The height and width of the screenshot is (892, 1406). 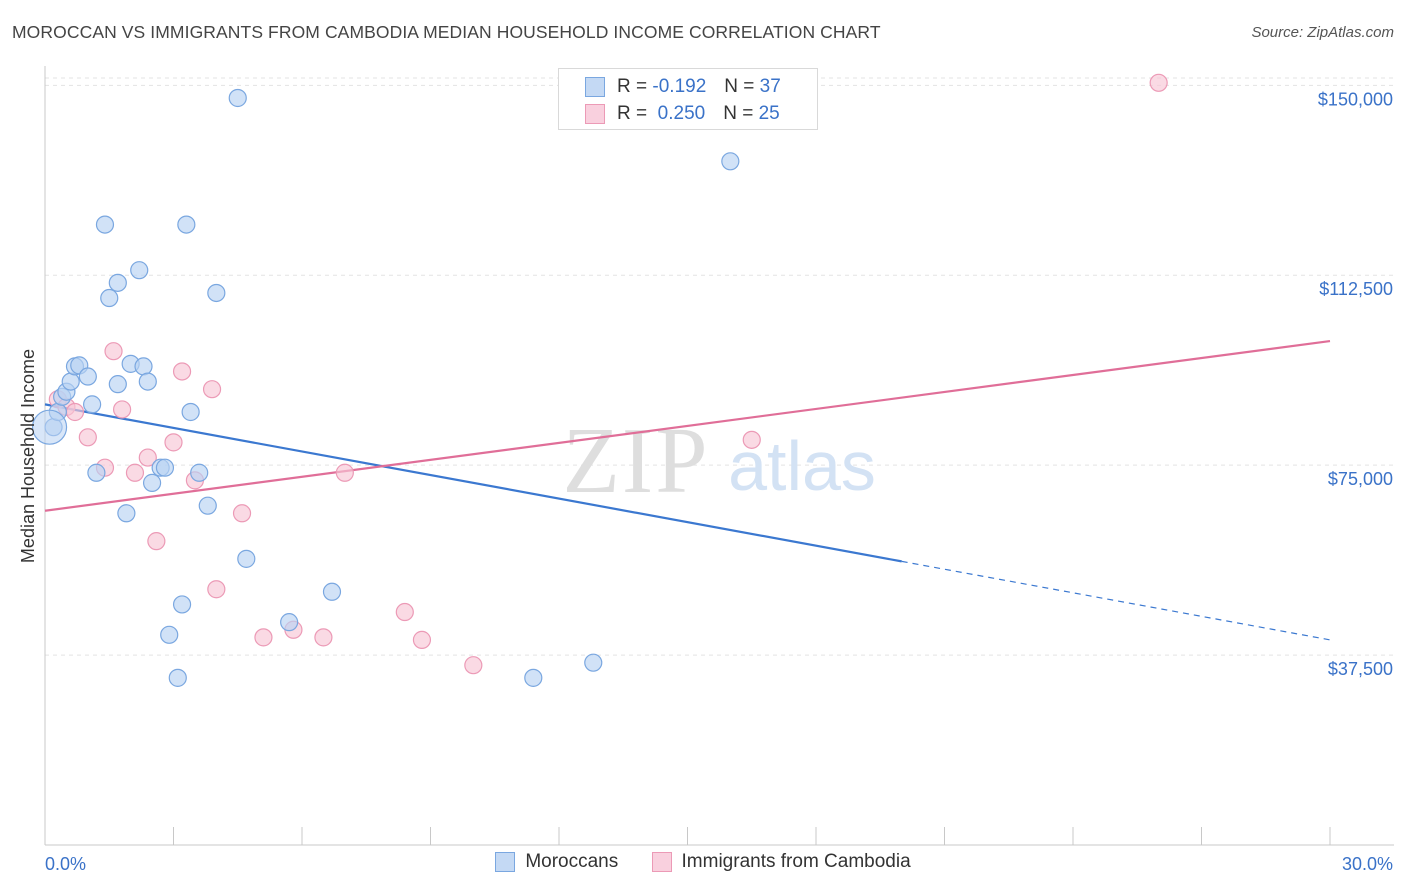 What do you see at coordinates (473, 483) in the screenshot?
I see `trend-line-moroccans` at bounding box center [473, 483].